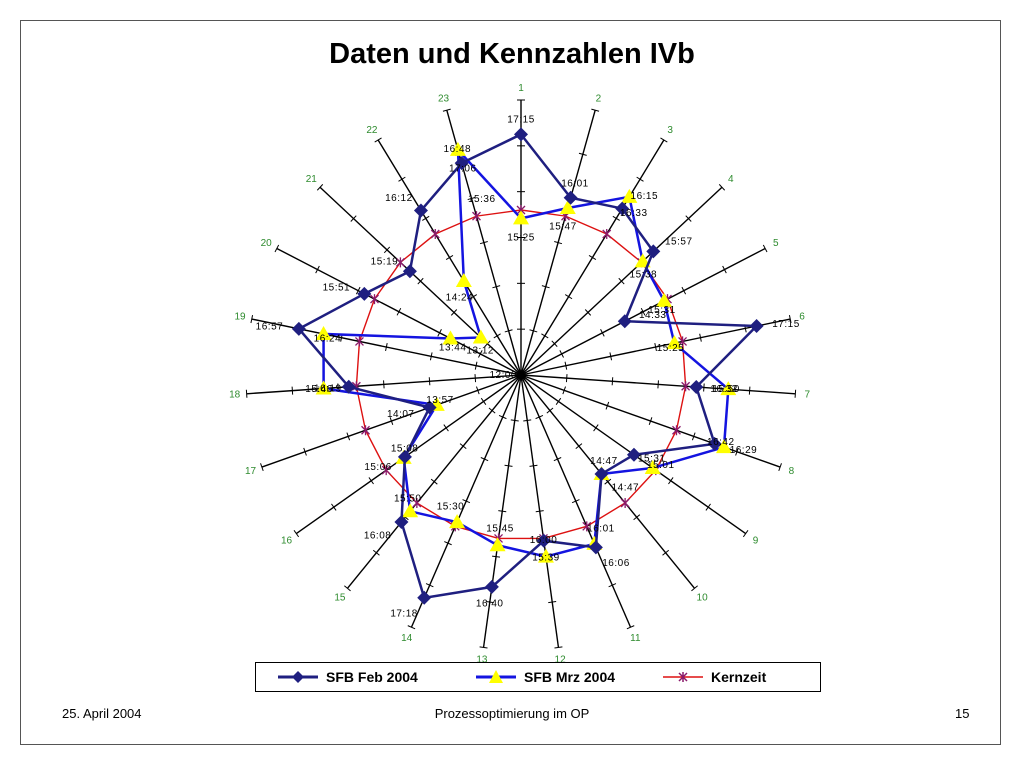 Image resolution: width=1024 pixels, height=768 pixels. What do you see at coordinates (512, 54) in the screenshot?
I see `slide-title: Daten und Kennzahlen IVb` at bounding box center [512, 54].